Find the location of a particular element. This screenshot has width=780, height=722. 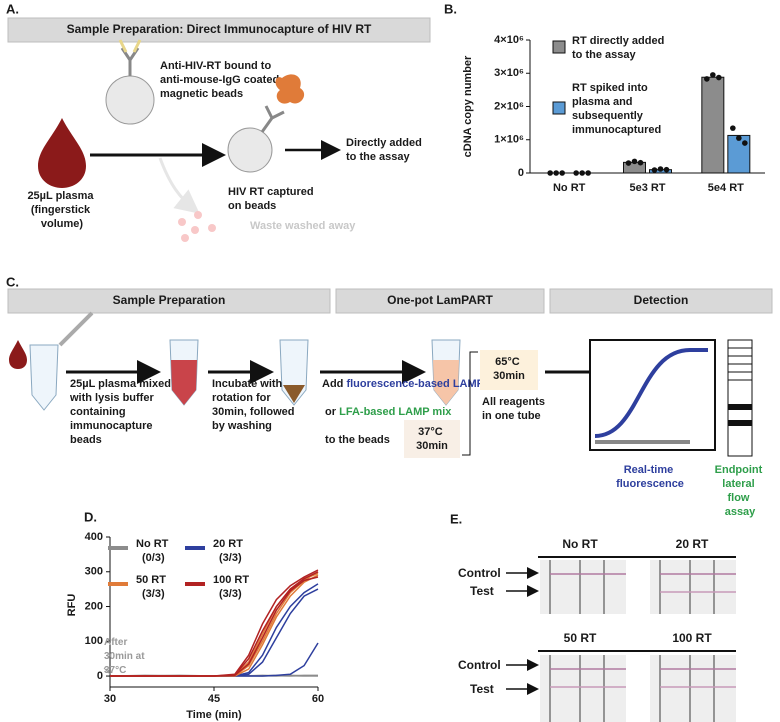

one-tube-text: All reagents in one tube is located at coordinates (515, 409).